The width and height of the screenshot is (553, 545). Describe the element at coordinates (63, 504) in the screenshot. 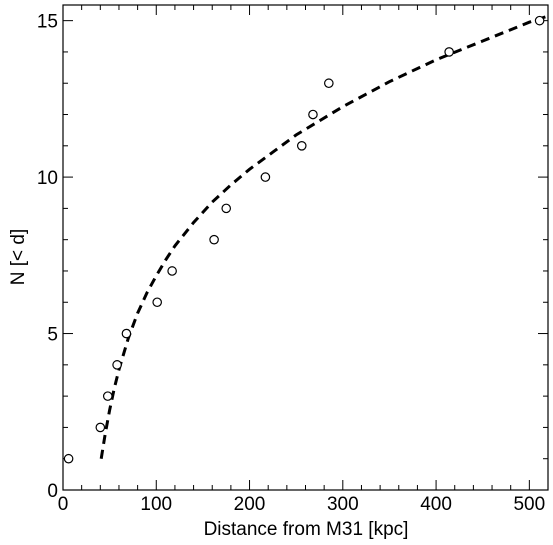

I see `x-tick-label: 0` at that location.